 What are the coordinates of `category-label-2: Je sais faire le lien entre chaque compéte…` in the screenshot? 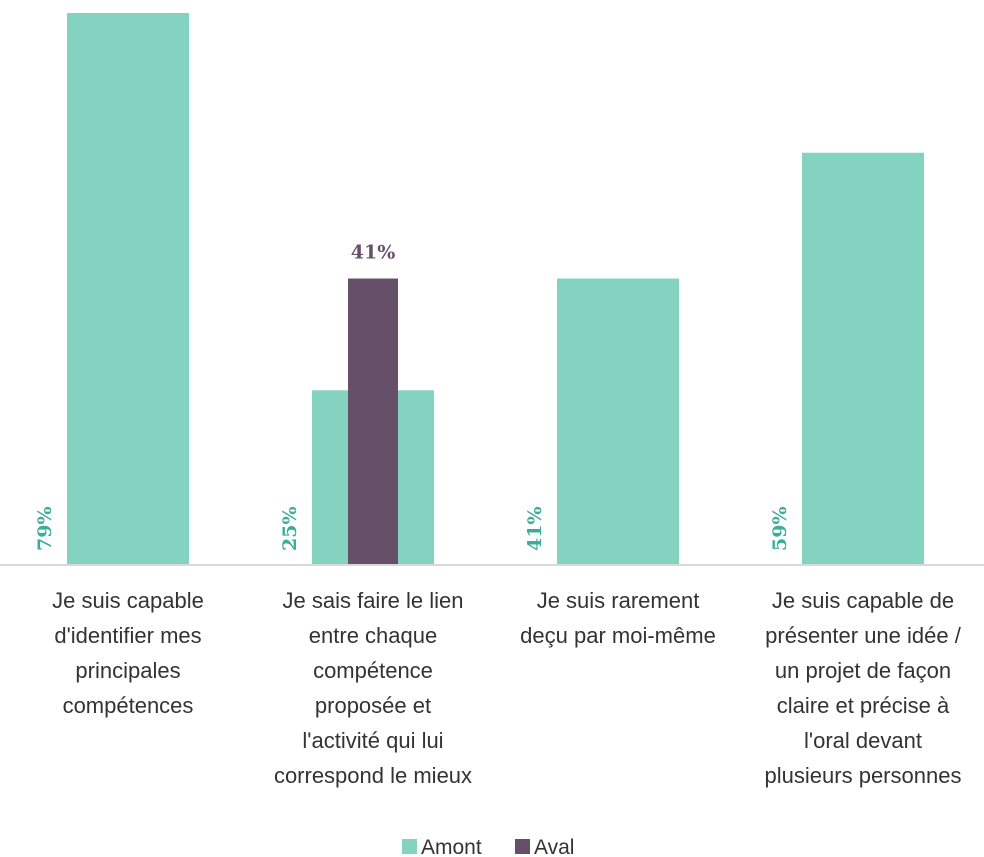 It's located at (373, 688).